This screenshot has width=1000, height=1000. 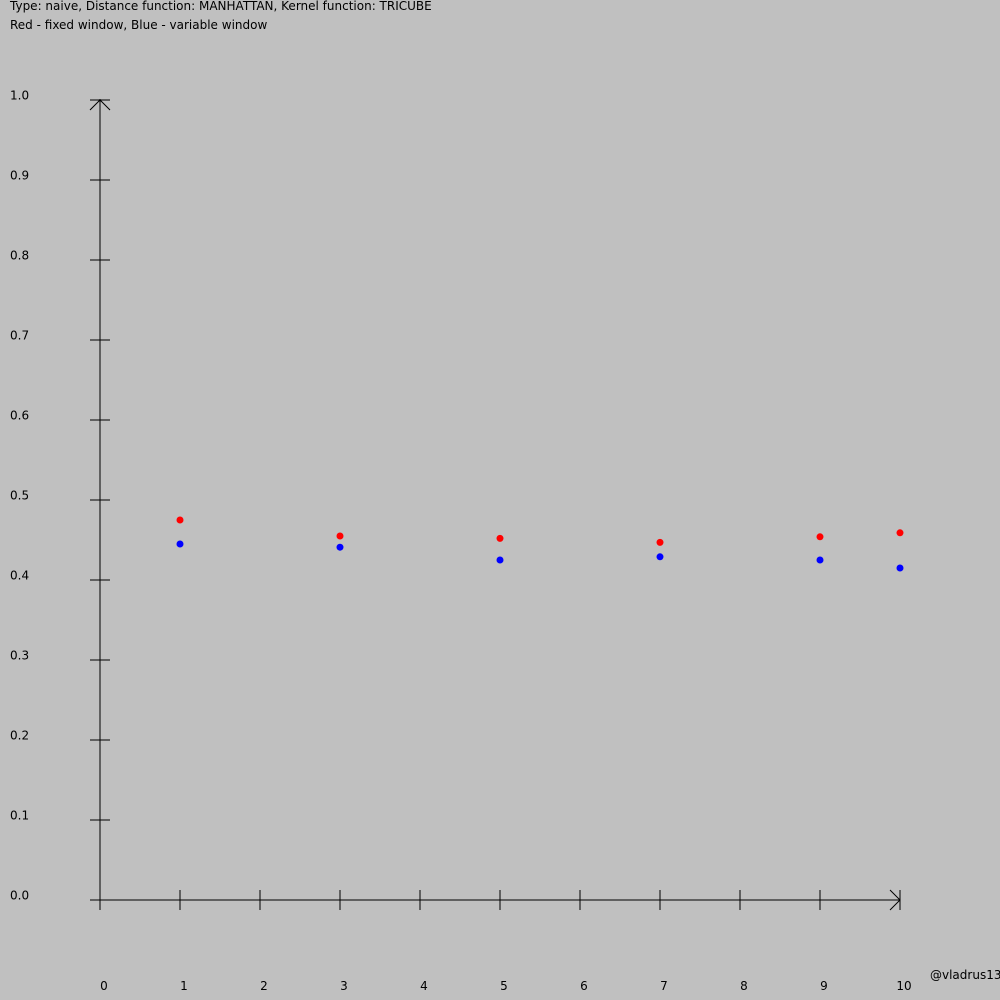 I want to click on y-tick-label: 0.0, so click(x=19, y=896).